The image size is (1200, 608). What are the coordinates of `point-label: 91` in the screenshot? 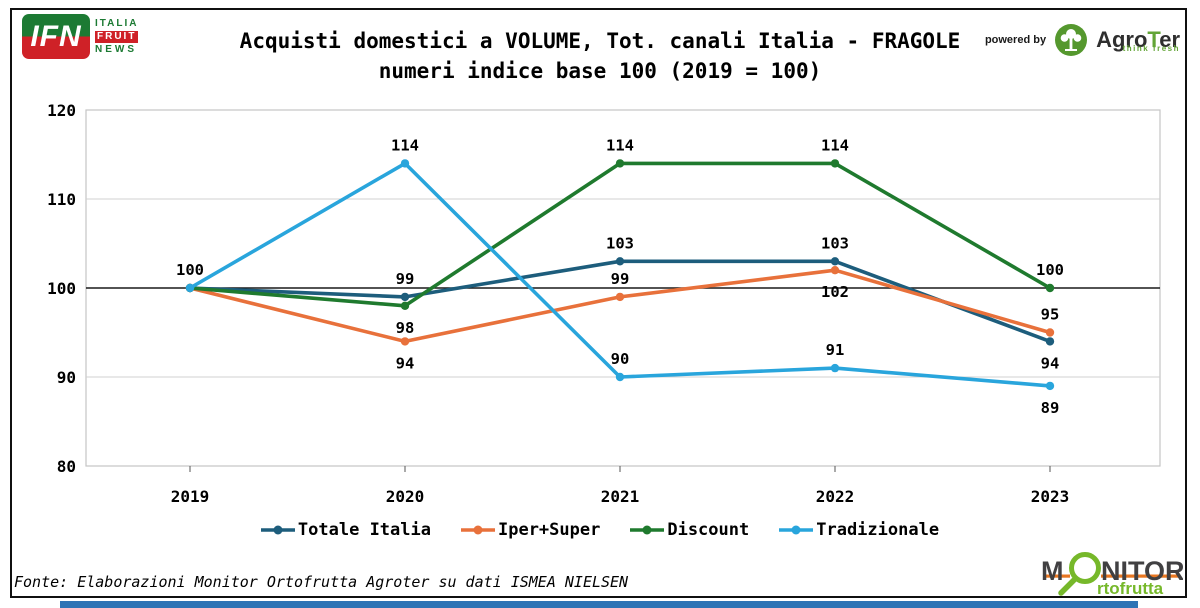 It's located at (835, 350).